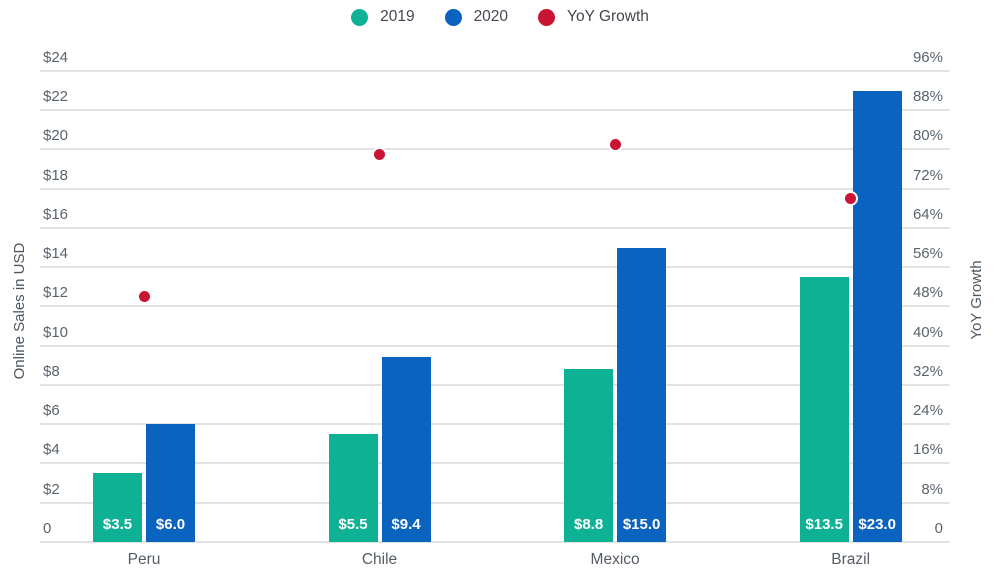 The height and width of the screenshot is (571, 1000). Describe the element at coordinates (976, 300) in the screenshot. I see `right-axis-title: YoY Growth` at that location.